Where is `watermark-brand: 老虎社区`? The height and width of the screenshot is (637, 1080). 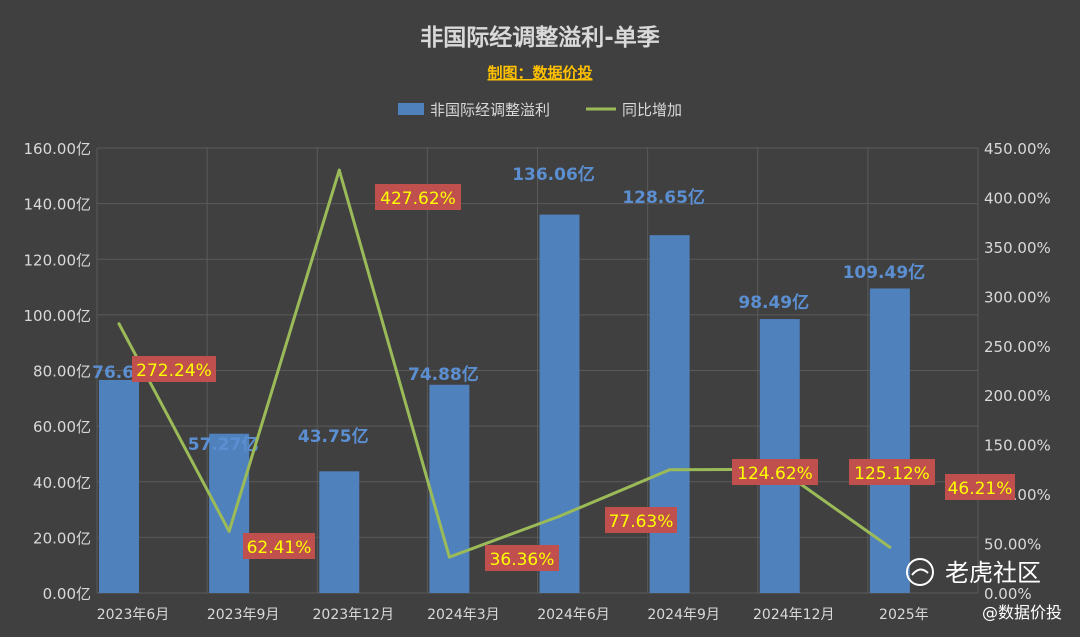
watermark-brand: 老虎社区 is located at coordinates (973, 572).